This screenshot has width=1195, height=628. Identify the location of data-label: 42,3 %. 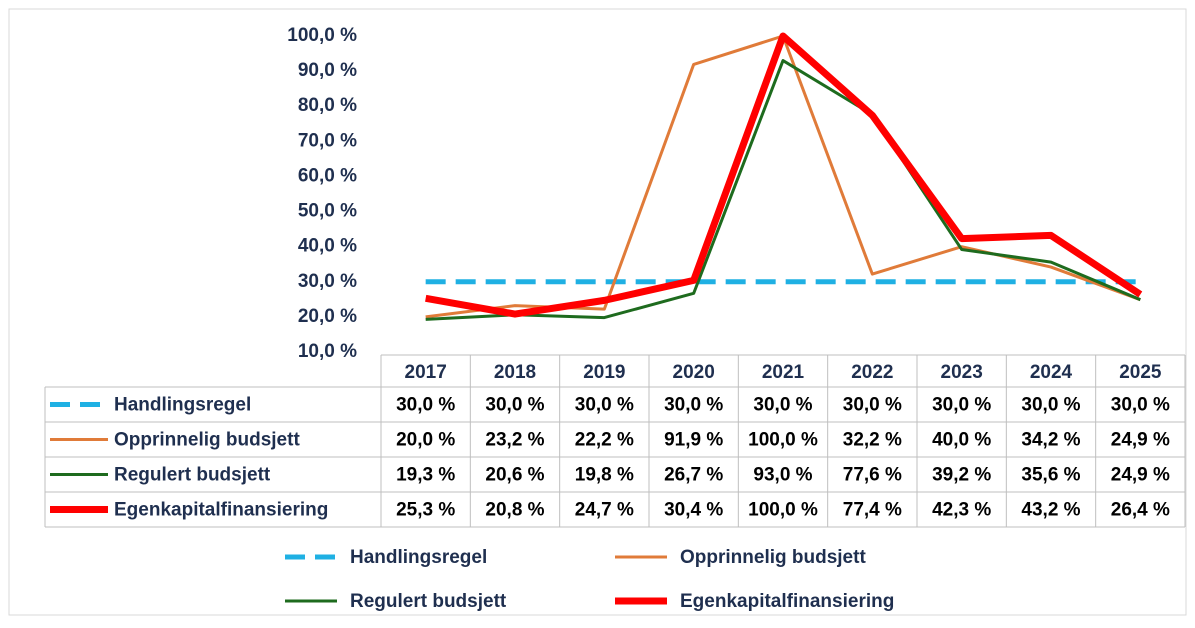
(961, 510).